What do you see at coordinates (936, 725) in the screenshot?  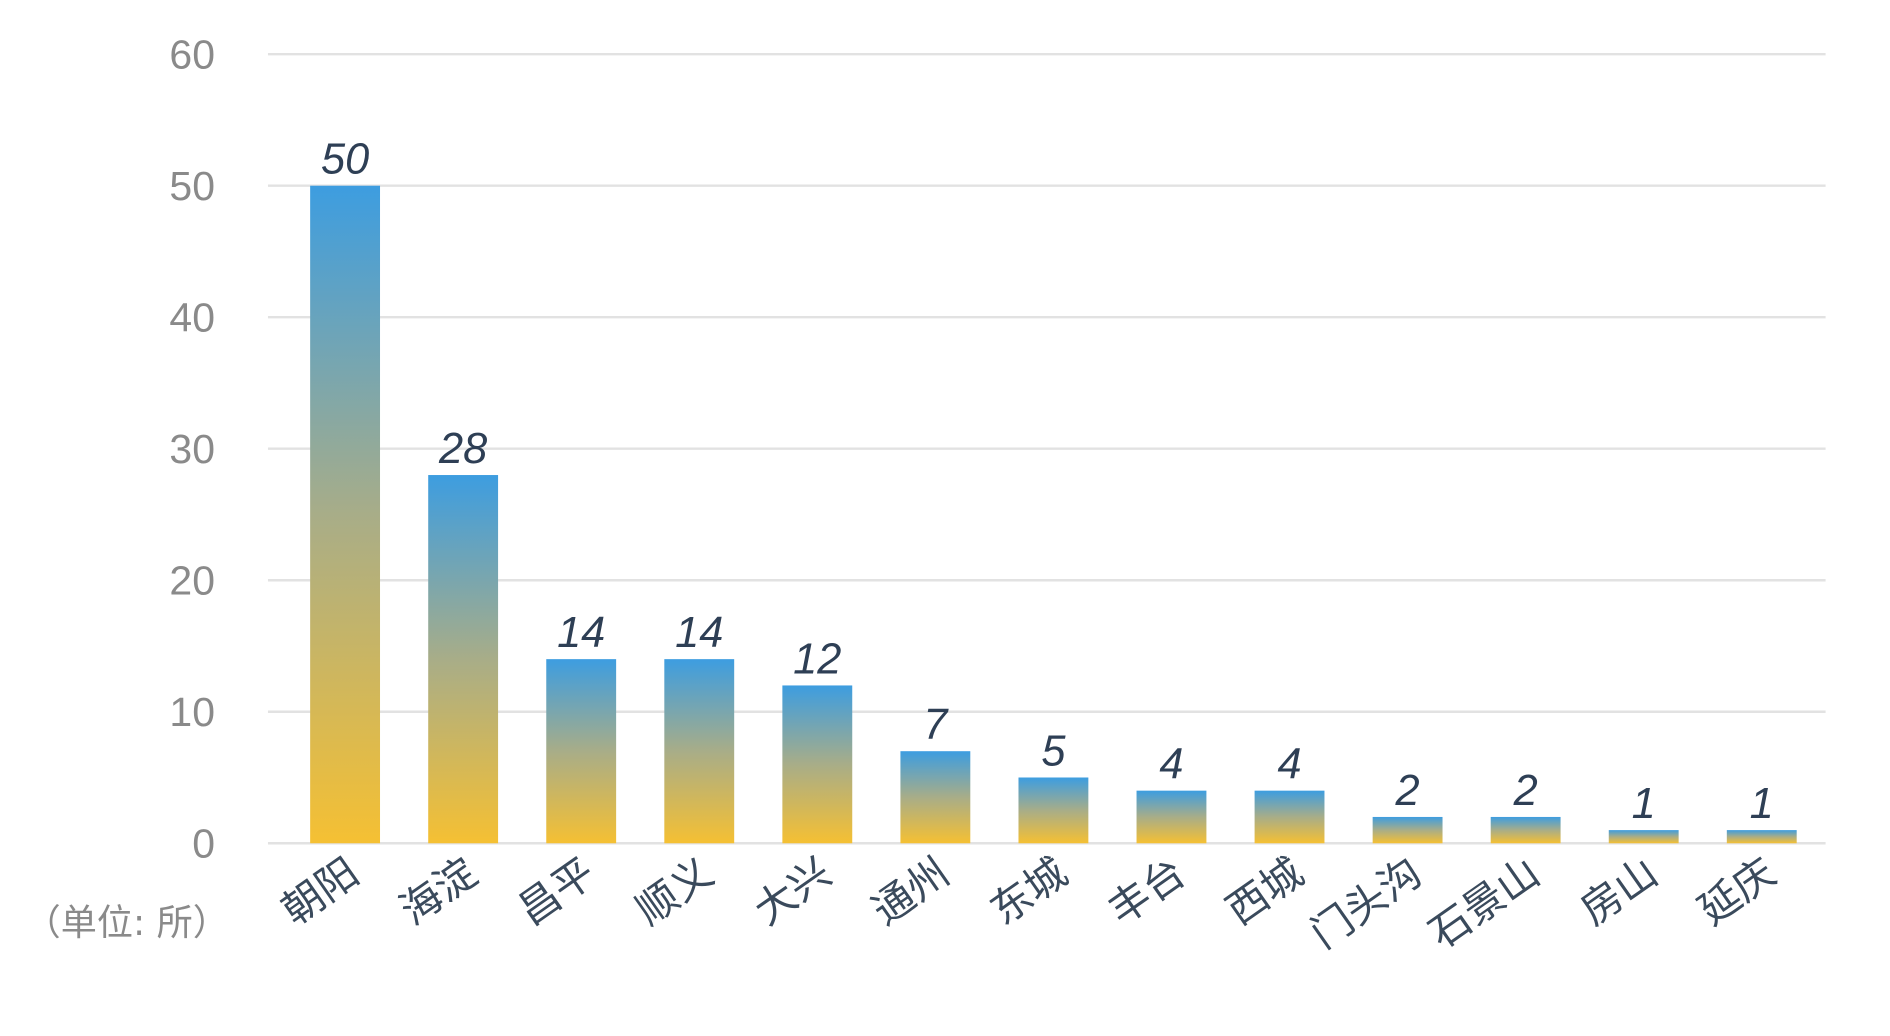 I see `data-label: 7` at bounding box center [936, 725].